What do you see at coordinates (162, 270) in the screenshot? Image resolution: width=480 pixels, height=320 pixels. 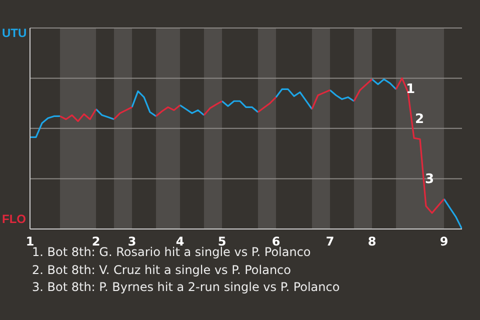 I see `text: 2. Bot 8th: V. Cruz hit a single vs P. Polanco` at bounding box center [162, 270].